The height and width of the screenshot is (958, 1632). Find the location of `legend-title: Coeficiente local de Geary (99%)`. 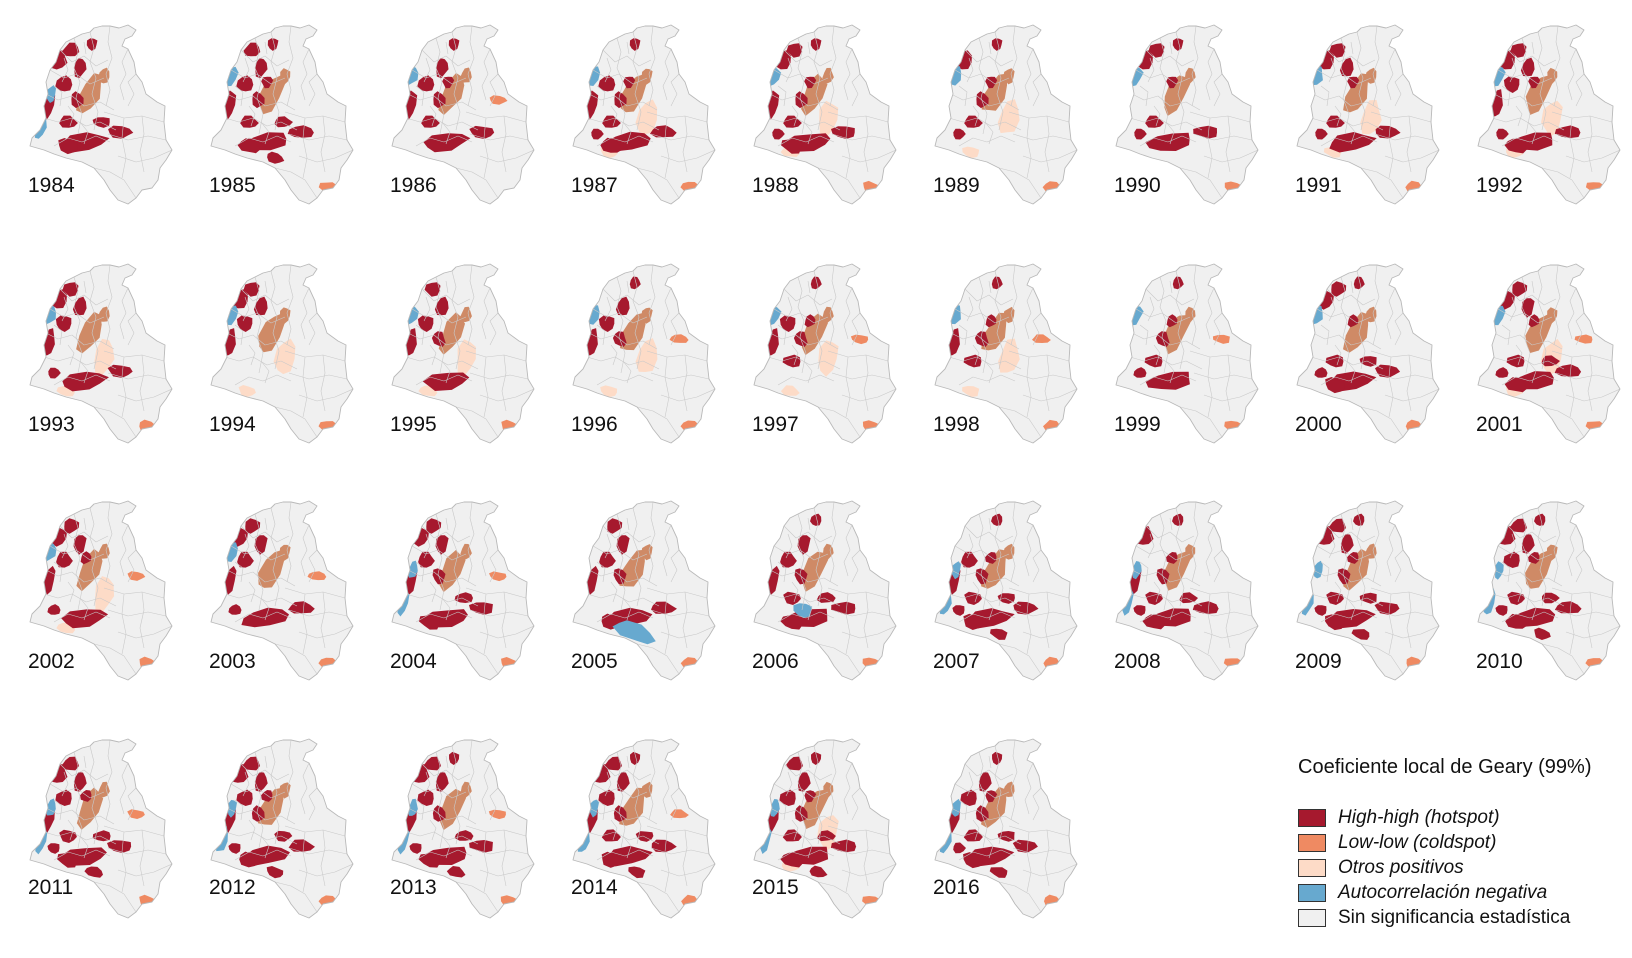

legend-title: Coeficiente local de Geary (99%) is located at coordinates (1445, 767).